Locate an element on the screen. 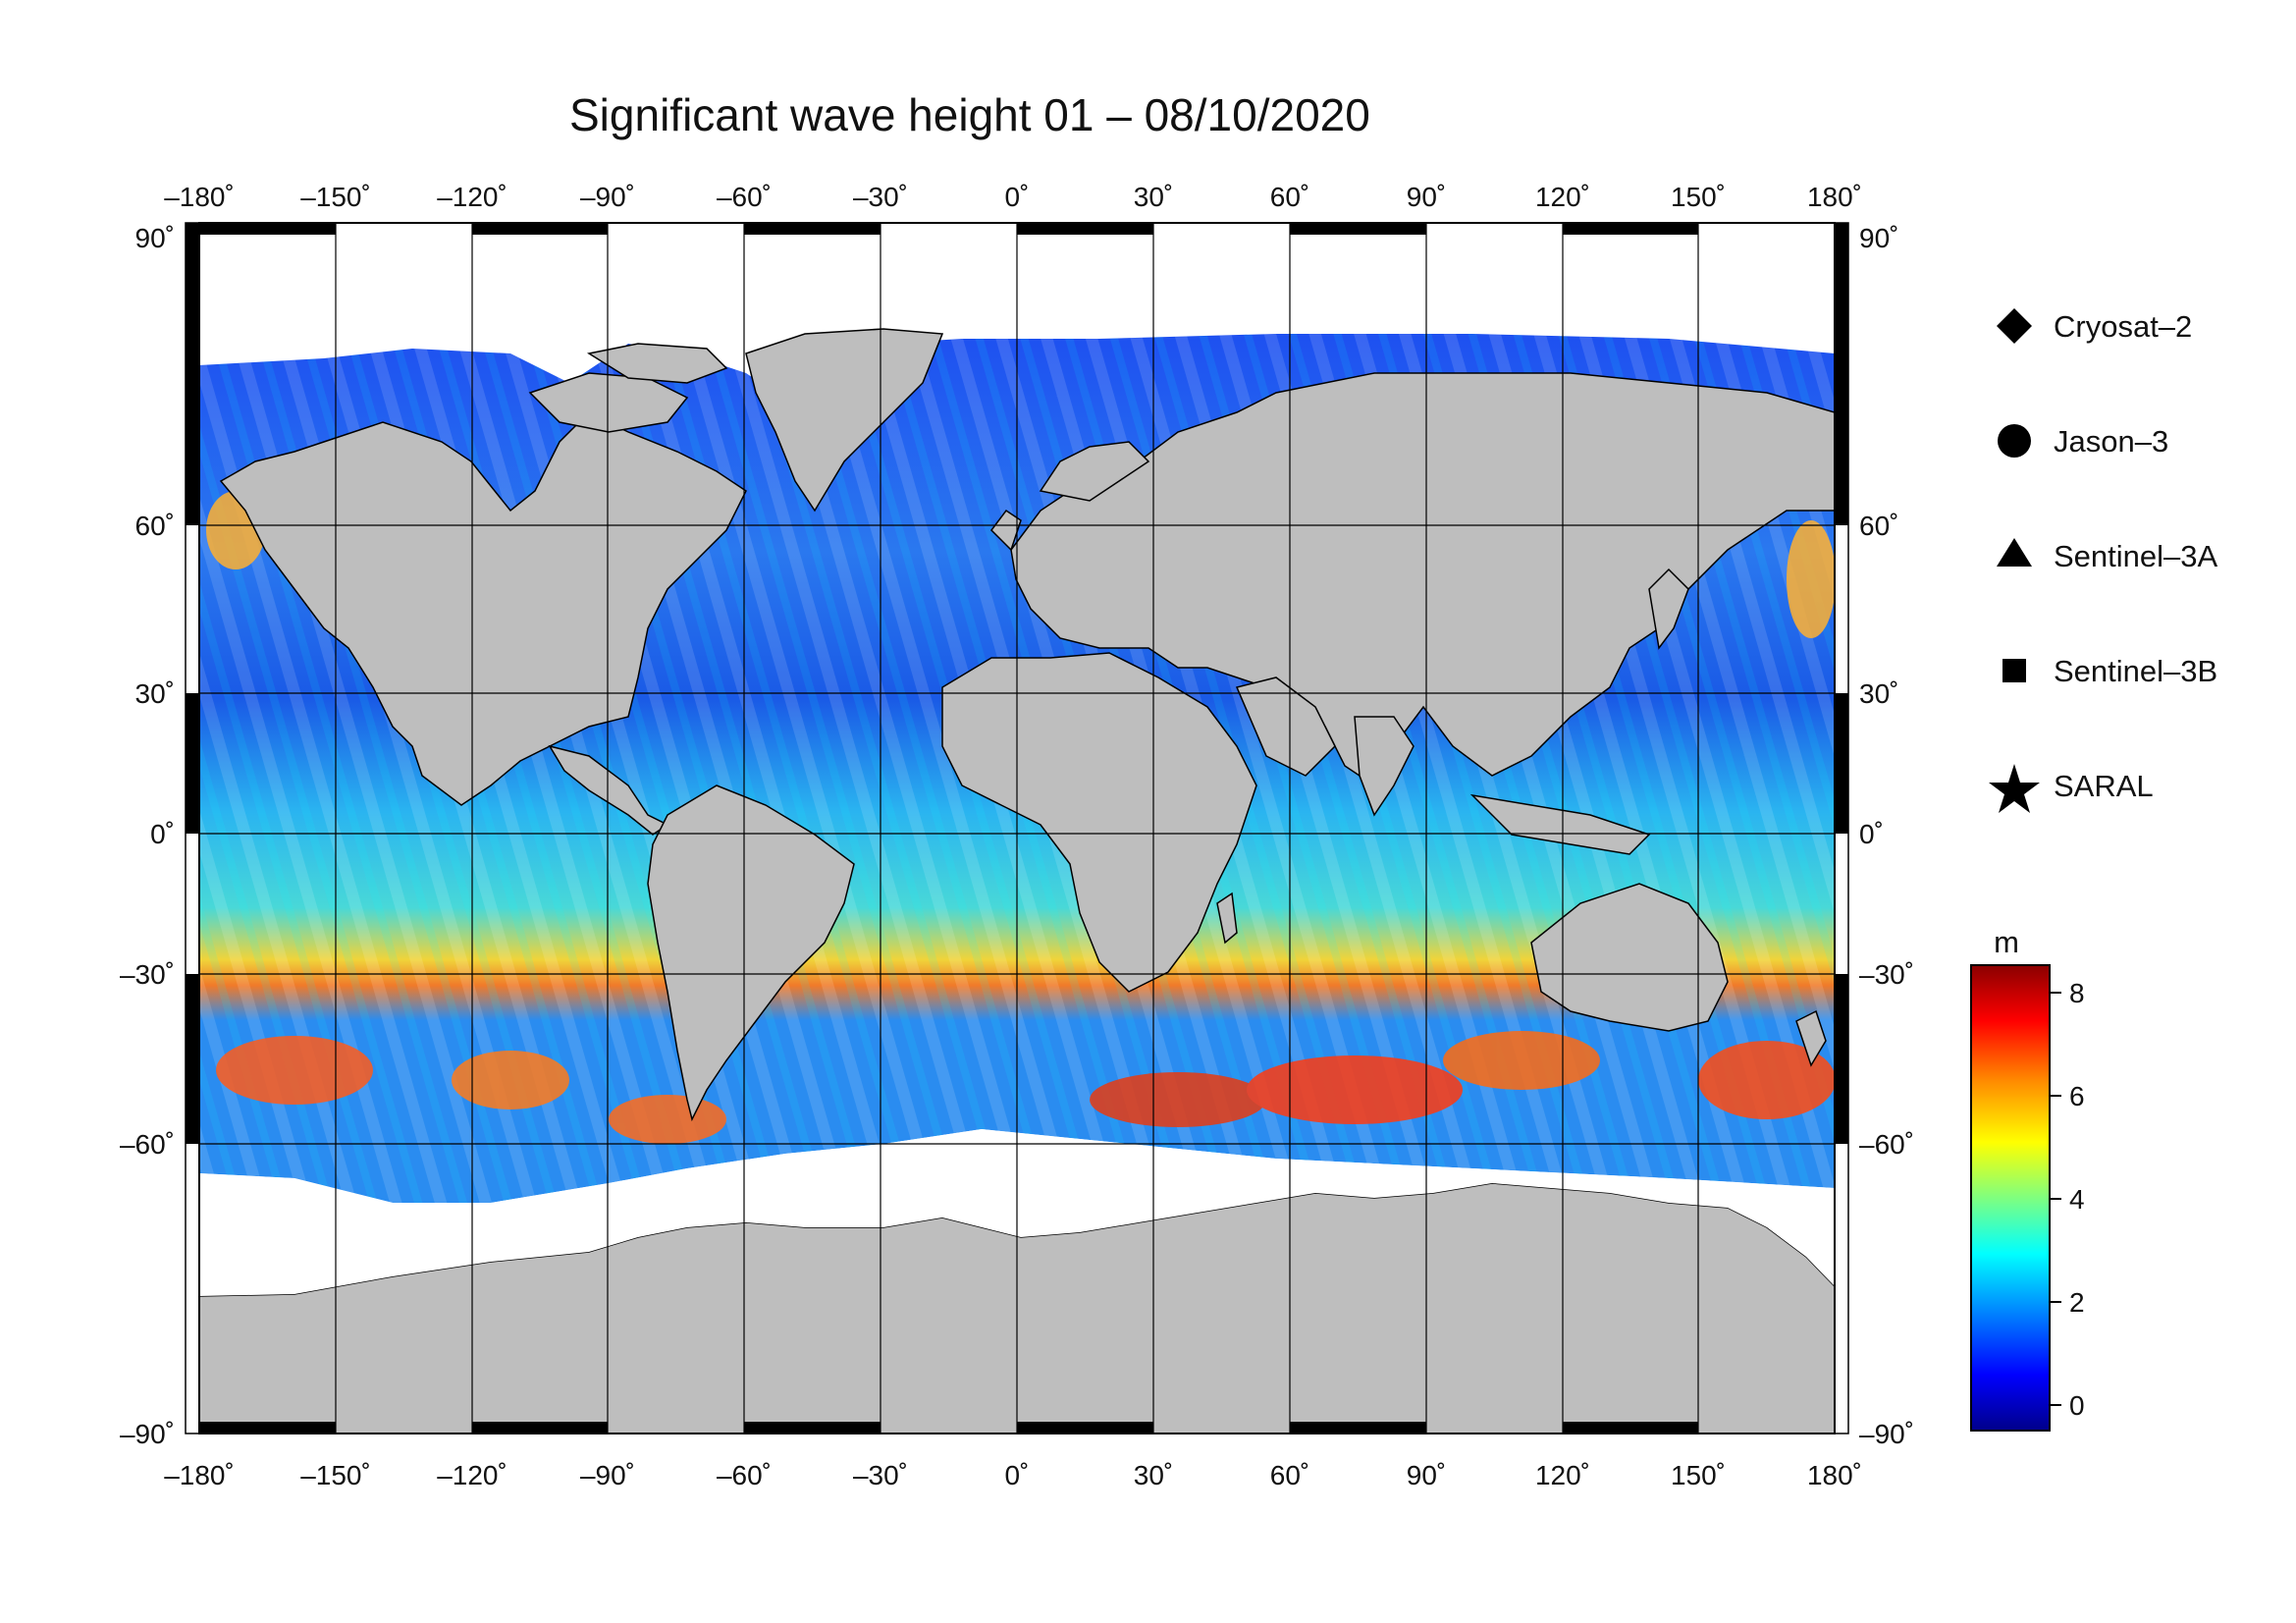 Image resolution: width=2296 pixels, height=1623 pixels. colorbar-tick: 2 is located at coordinates (2077, 1302).